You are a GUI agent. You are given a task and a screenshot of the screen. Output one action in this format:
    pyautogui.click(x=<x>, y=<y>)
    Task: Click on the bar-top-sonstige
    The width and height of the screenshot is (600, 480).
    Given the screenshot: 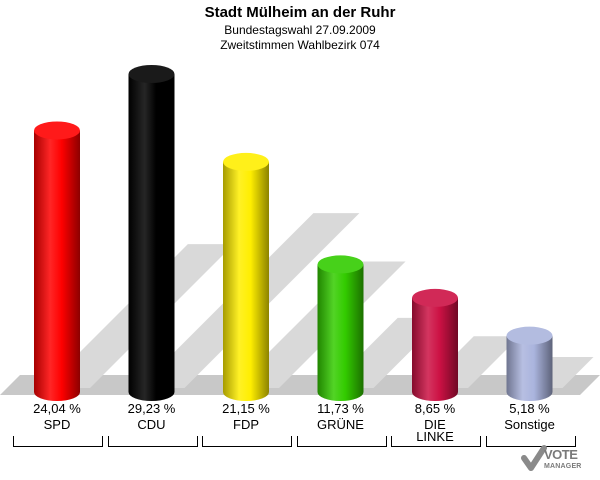 What is the action you would take?
    pyautogui.click(x=529, y=335)
    